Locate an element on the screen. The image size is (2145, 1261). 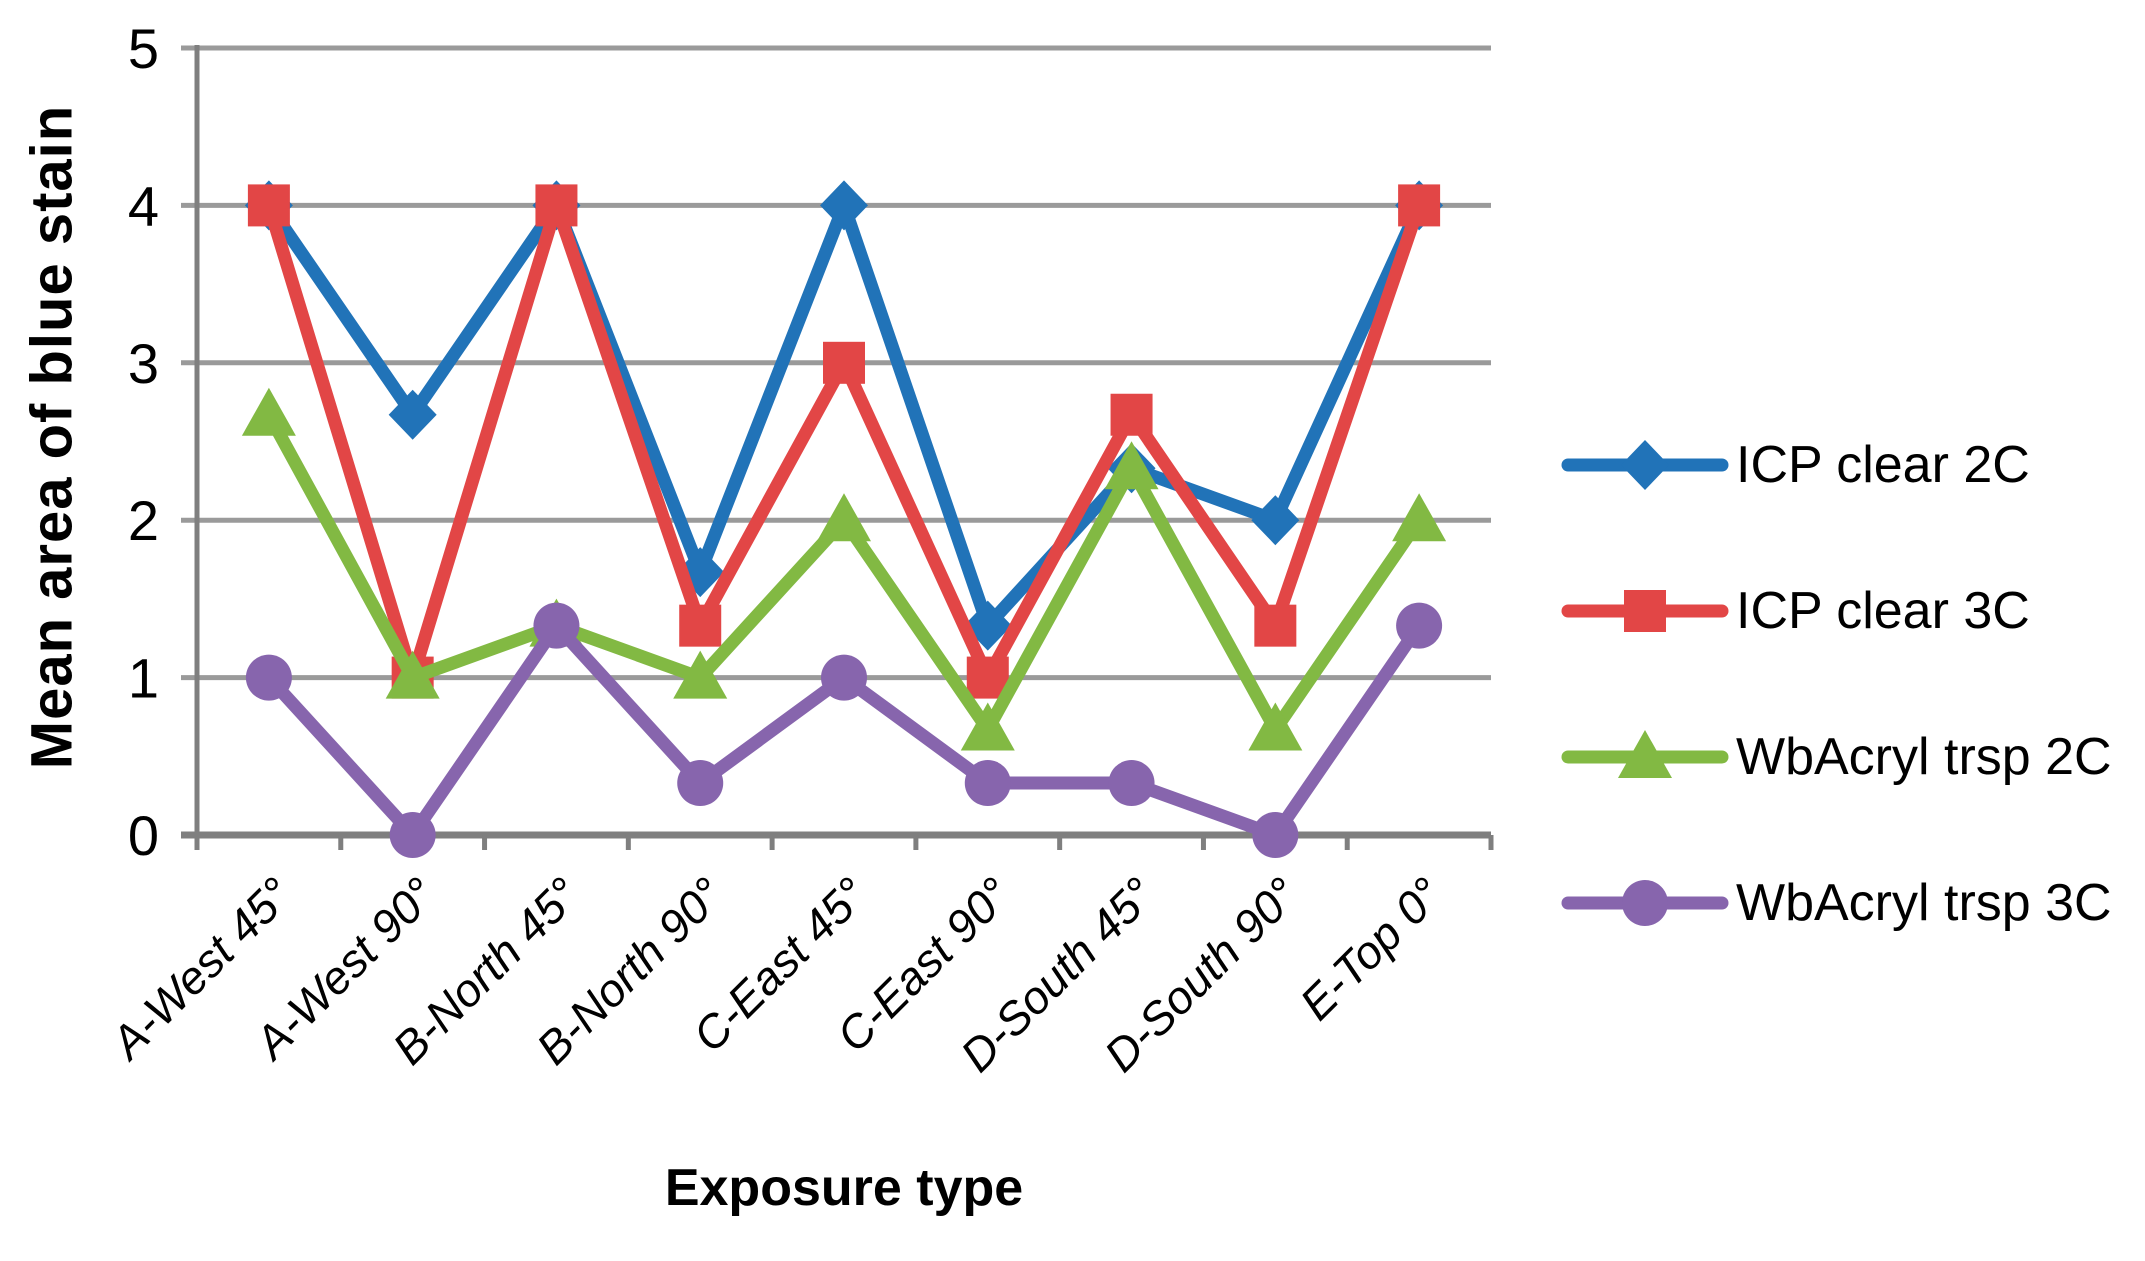
circle-legend-swatch is located at coordinates (1645, 903).